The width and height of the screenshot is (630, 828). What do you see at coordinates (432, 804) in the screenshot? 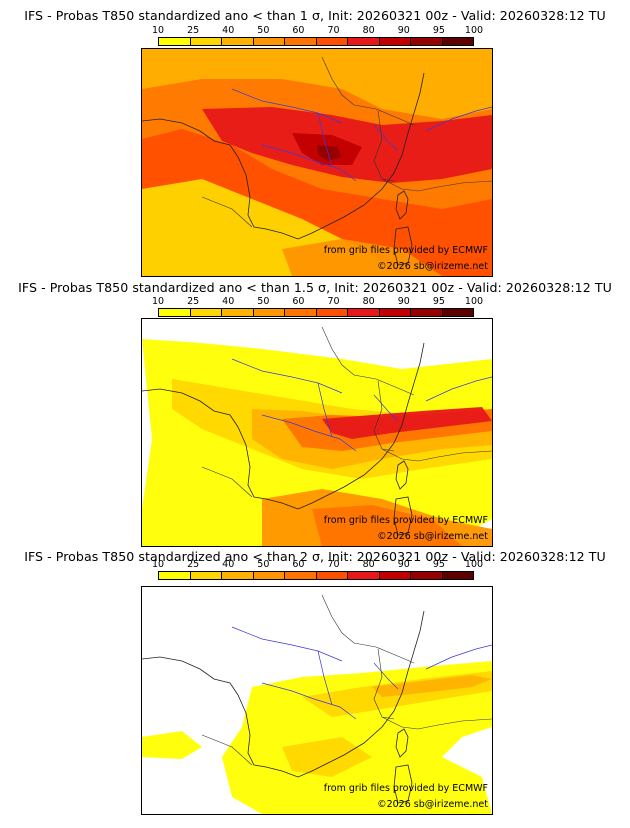
I see `credit-copyright: ©2026 sb@irizeme.net` at bounding box center [432, 804].